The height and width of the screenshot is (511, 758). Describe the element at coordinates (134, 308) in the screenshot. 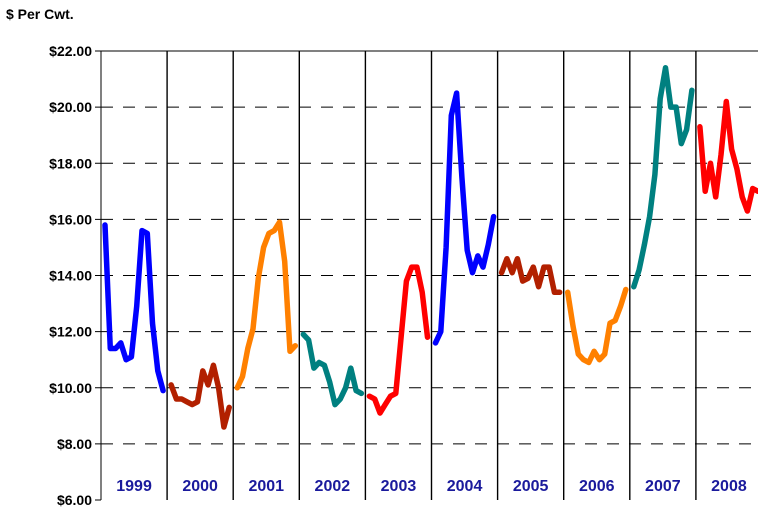

I see `series-line-1999` at that location.